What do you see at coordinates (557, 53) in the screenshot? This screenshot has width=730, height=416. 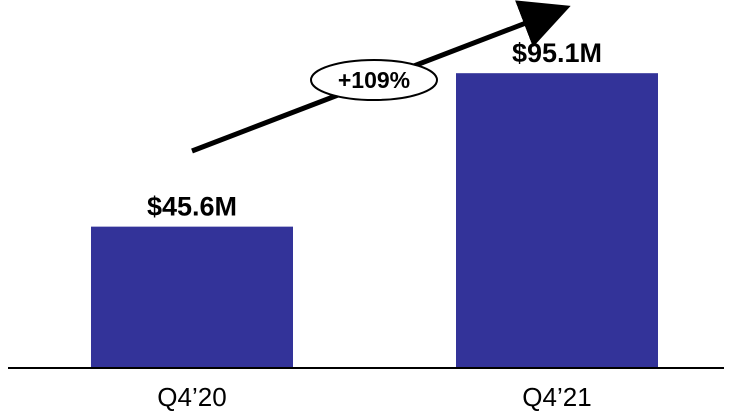 I see `value-label-q4-21: $95.1M` at bounding box center [557, 53].